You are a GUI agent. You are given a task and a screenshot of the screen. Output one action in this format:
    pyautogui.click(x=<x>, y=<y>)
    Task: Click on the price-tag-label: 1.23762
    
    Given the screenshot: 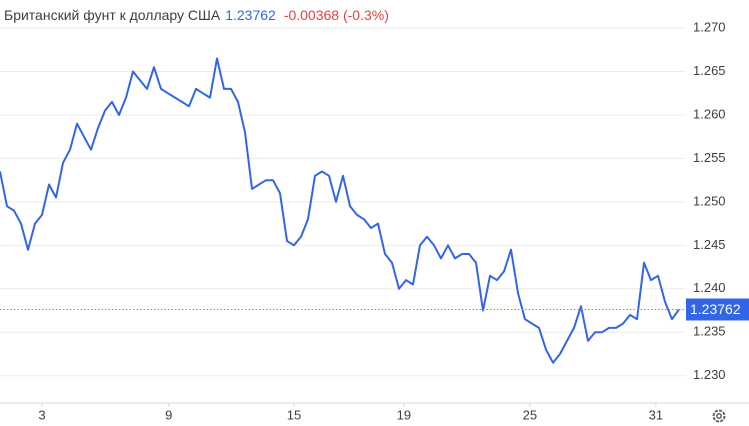 What is the action you would take?
    pyautogui.click(x=715, y=309)
    